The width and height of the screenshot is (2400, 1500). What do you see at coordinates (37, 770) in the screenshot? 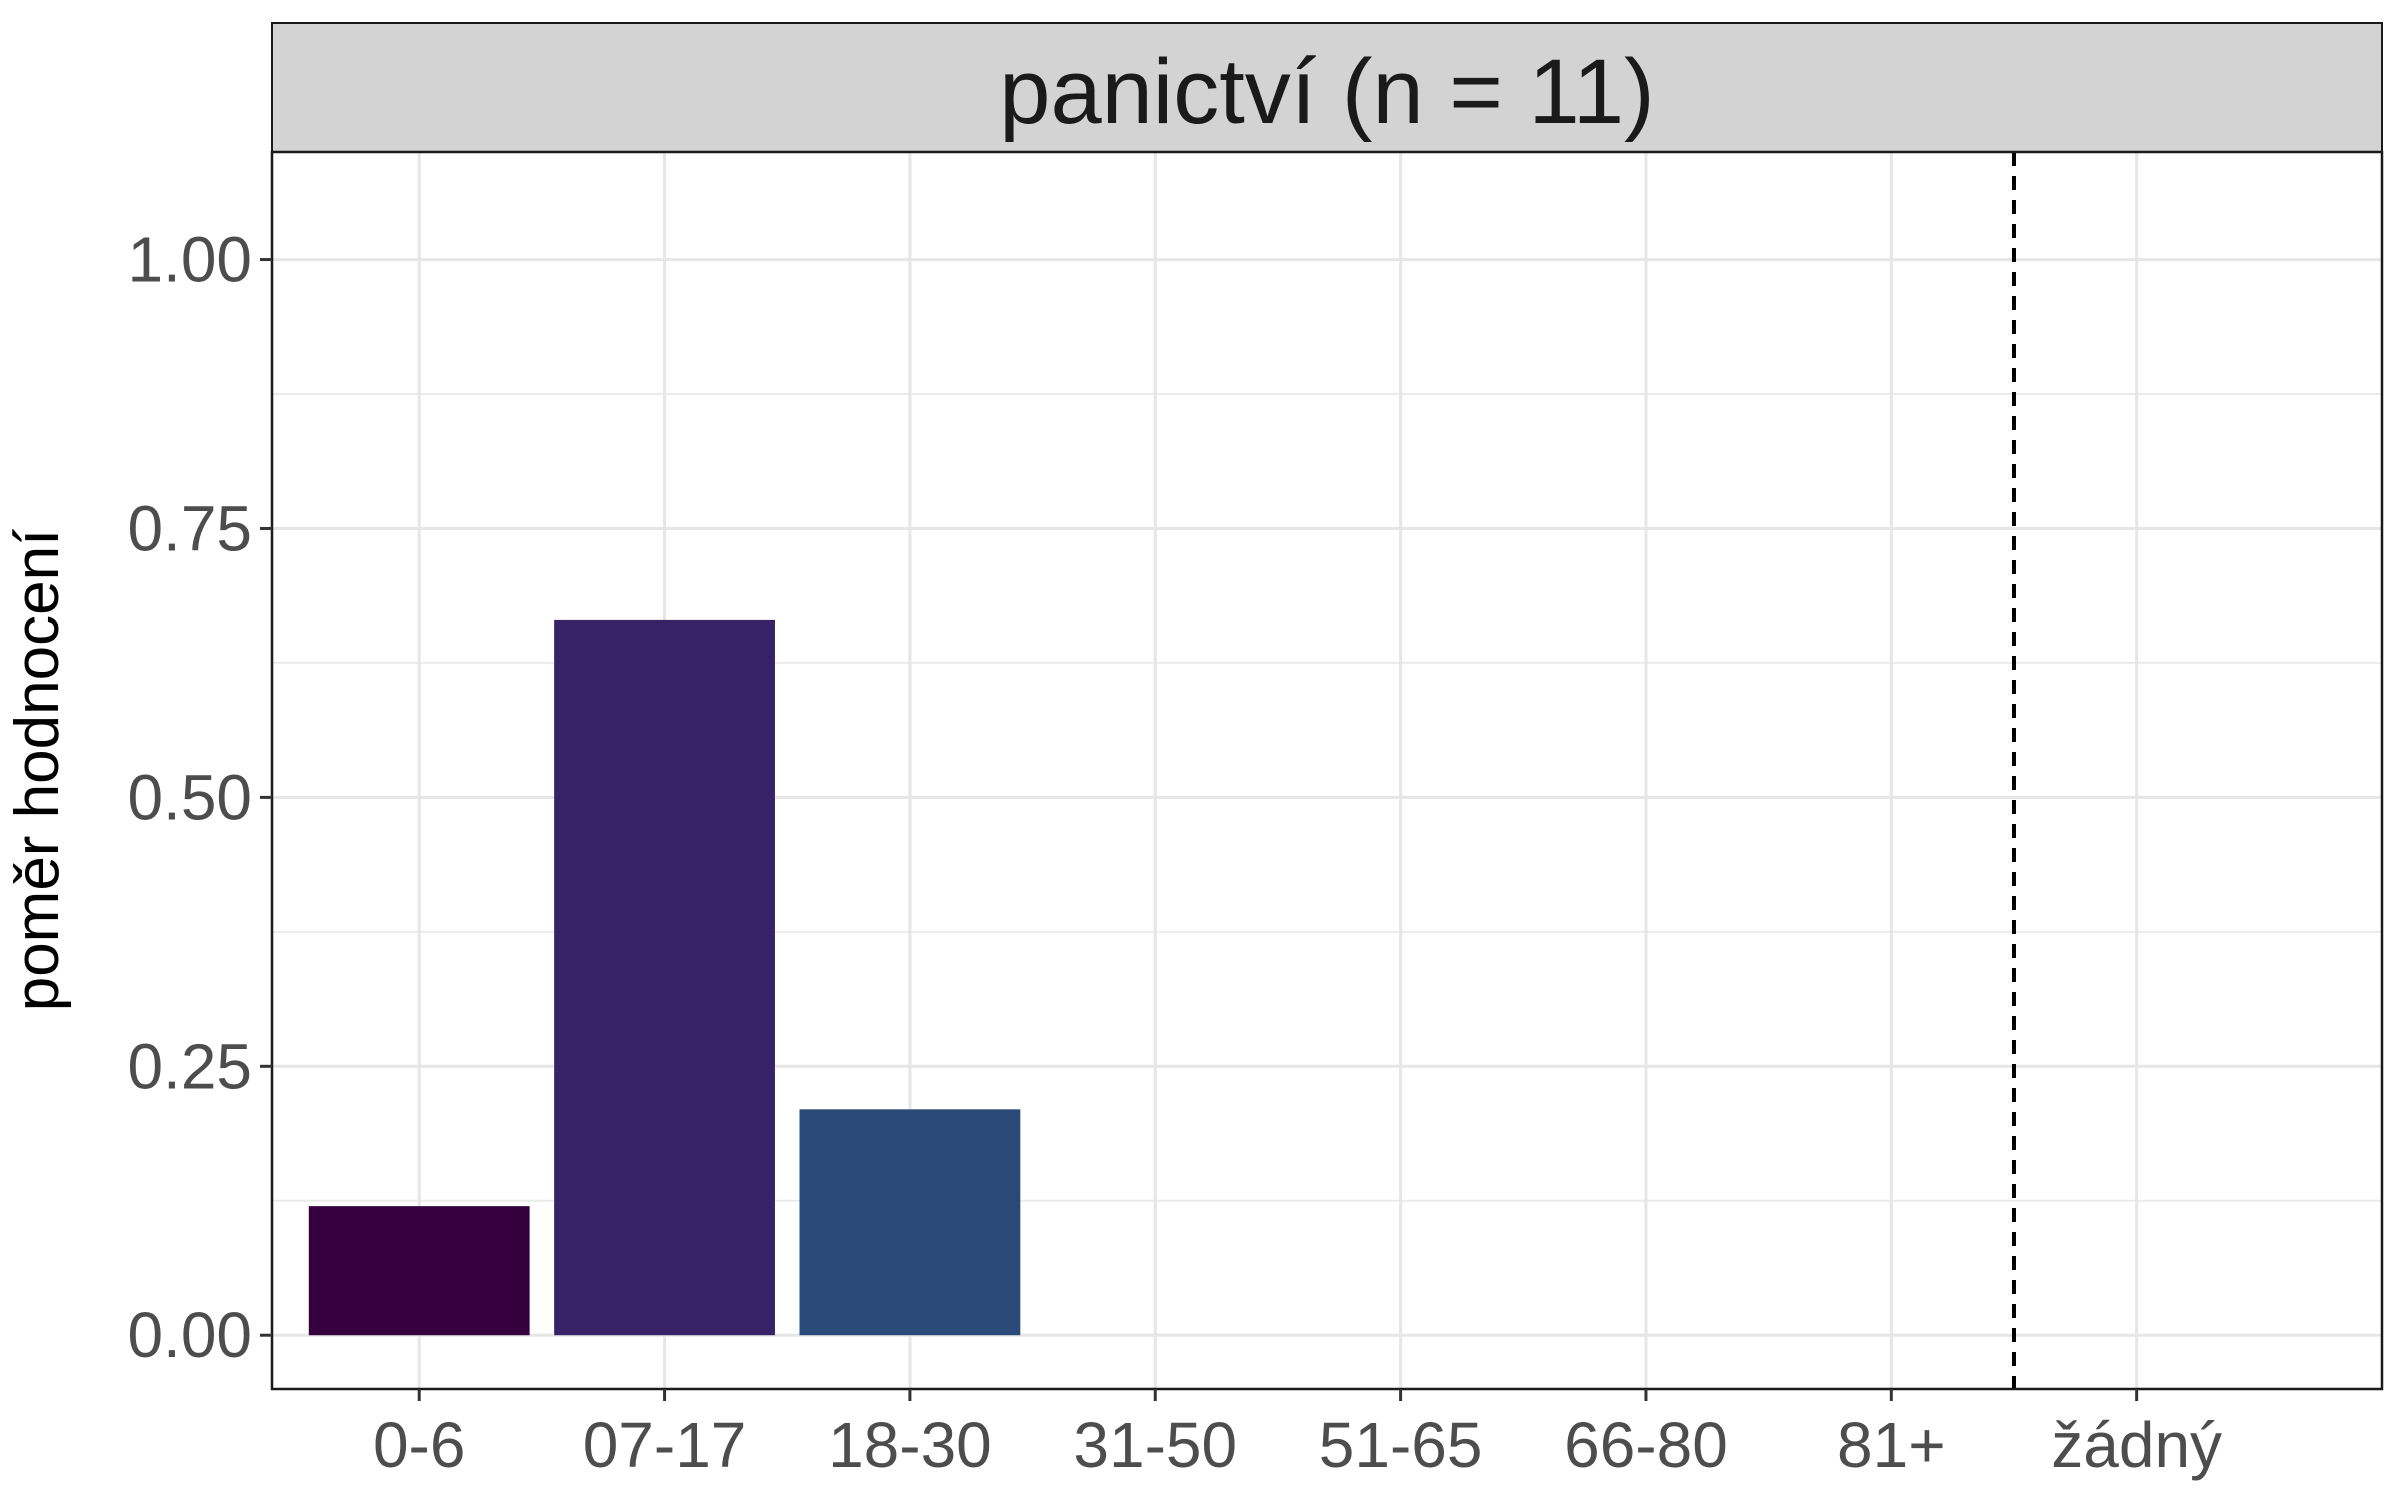
I see `y-axis-title: poměr hodnocení` at bounding box center [37, 770].